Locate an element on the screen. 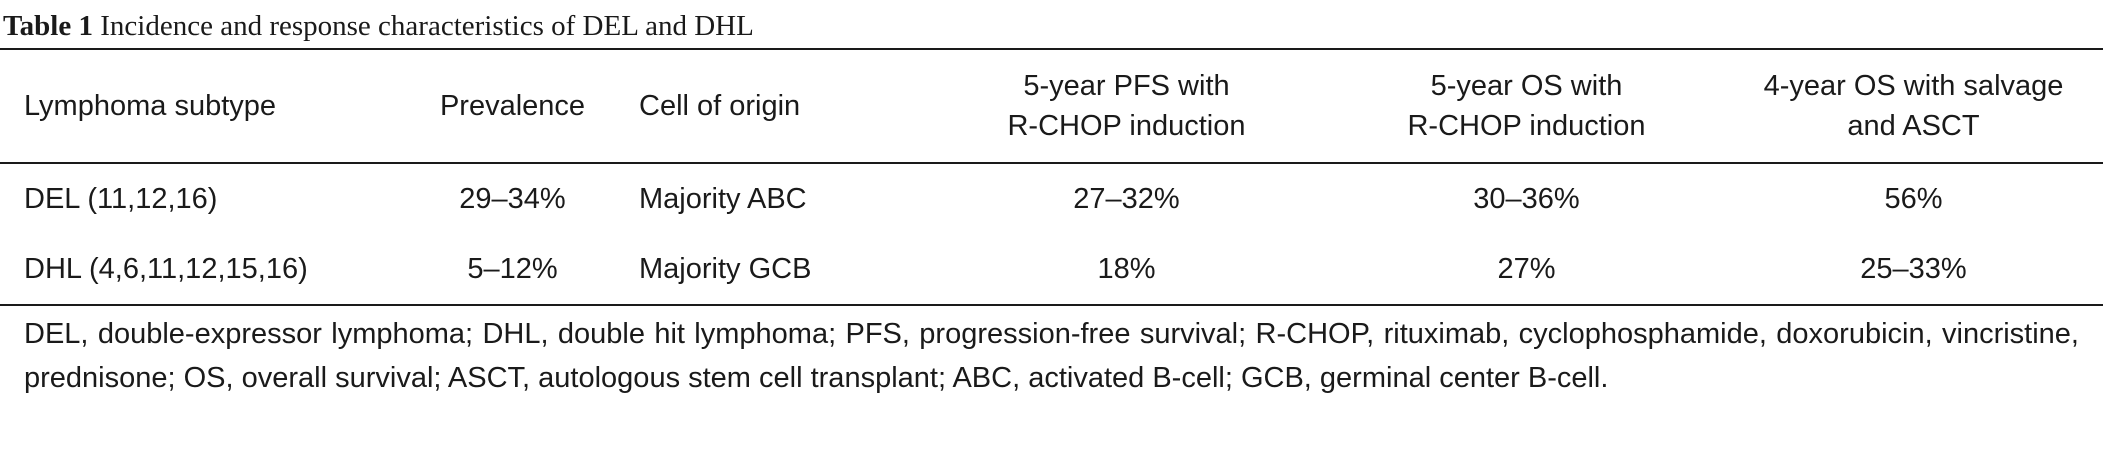  header-prevalence: Prevalence is located at coordinates (512, 106).